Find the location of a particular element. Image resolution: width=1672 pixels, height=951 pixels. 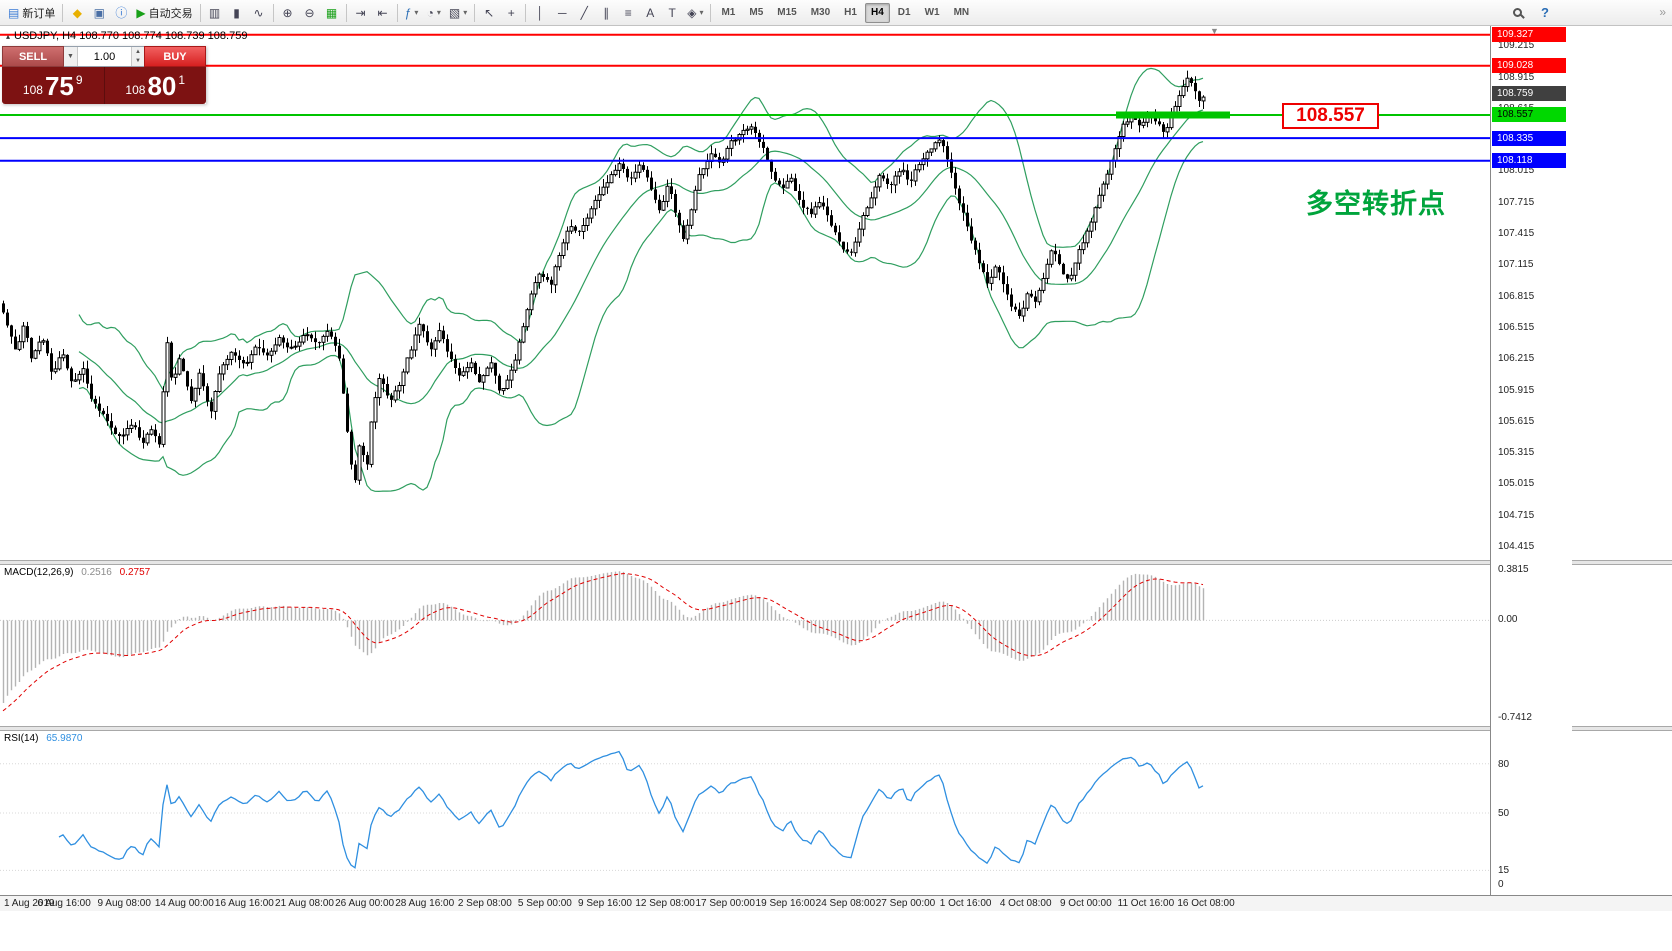

price-tick-label: 104.715 is located at coordinates (1516, 515).